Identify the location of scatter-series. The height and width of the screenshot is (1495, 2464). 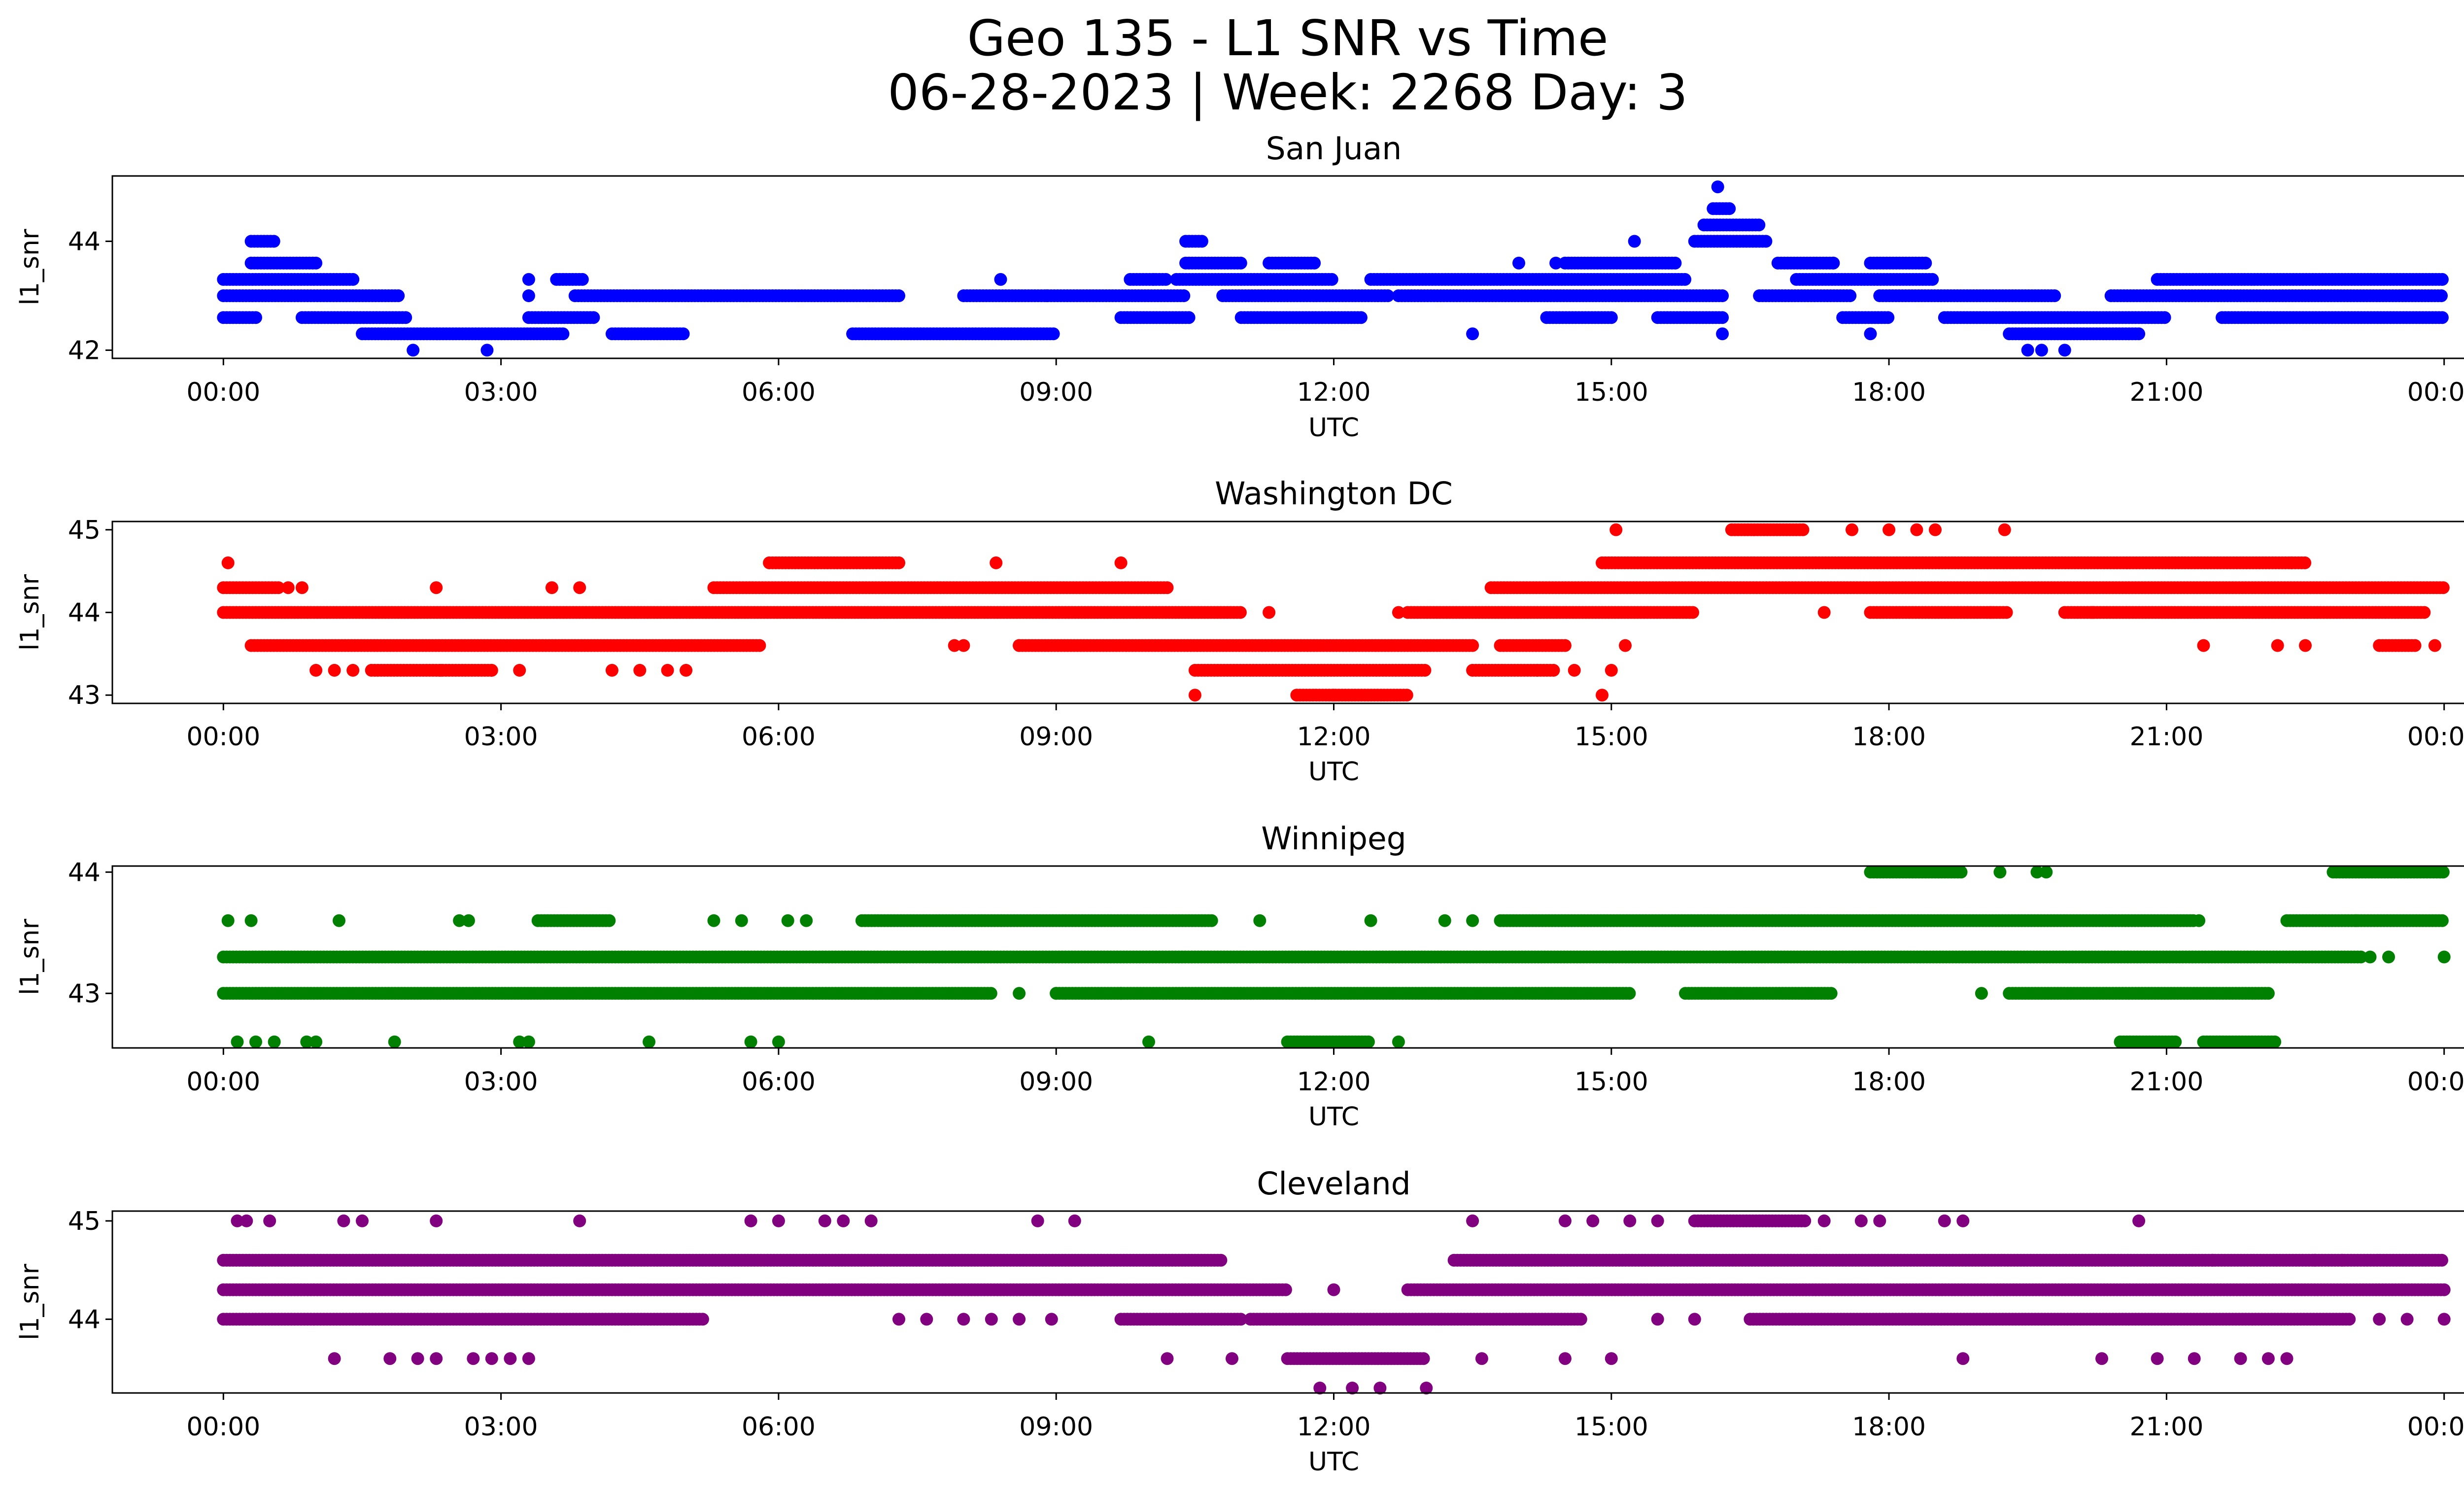
(1333, 268).